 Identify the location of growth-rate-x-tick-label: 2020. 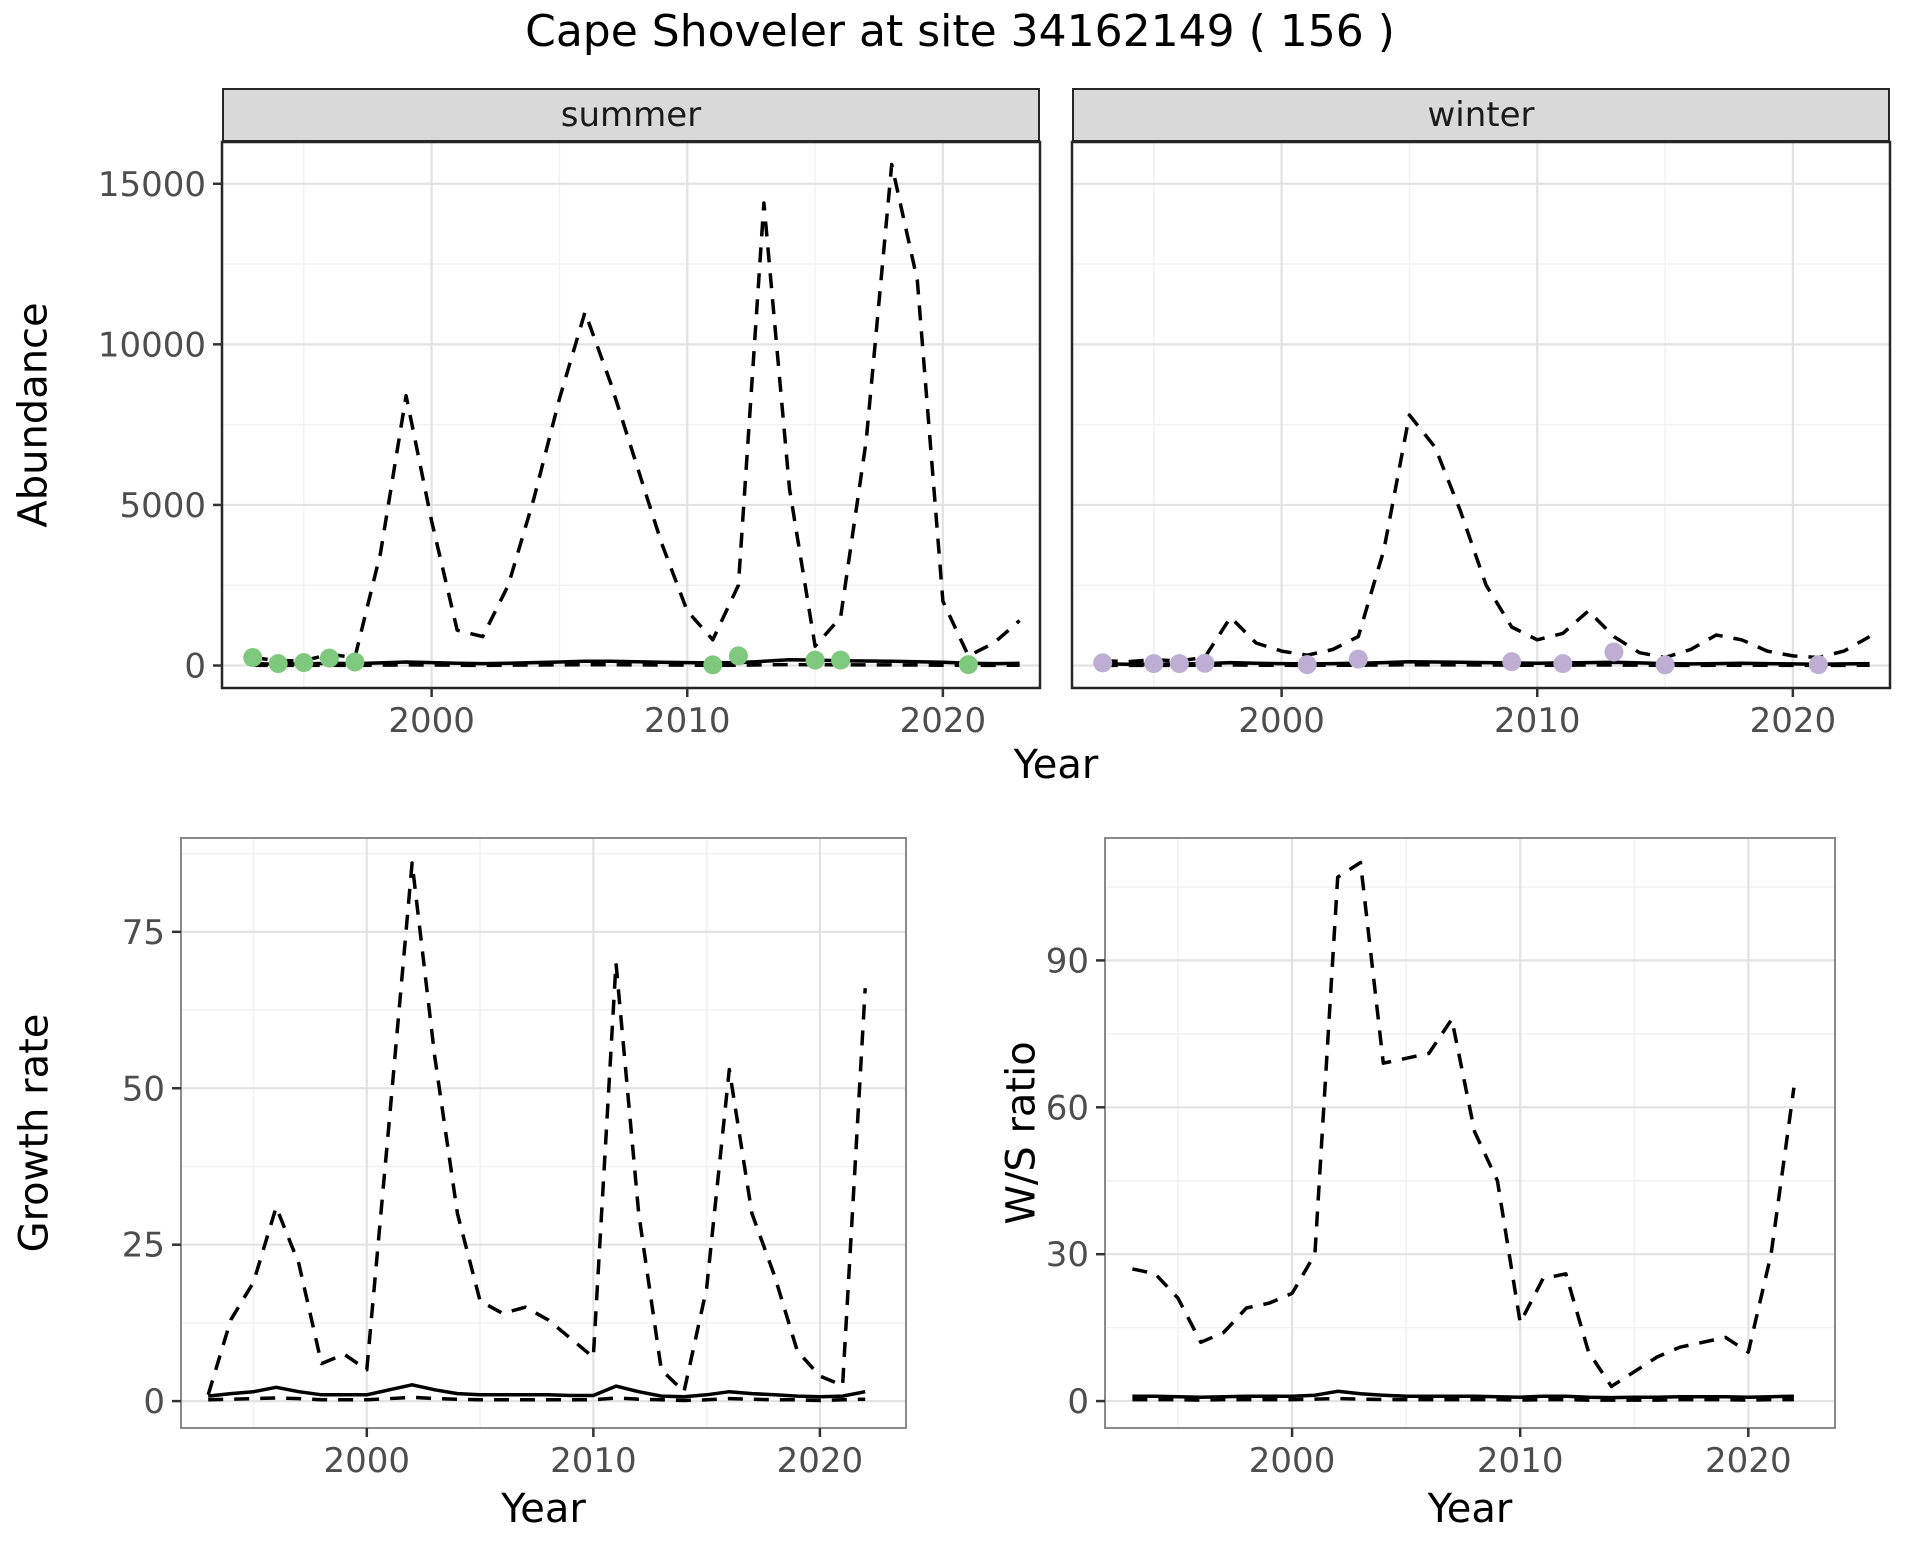
(820, 1461).